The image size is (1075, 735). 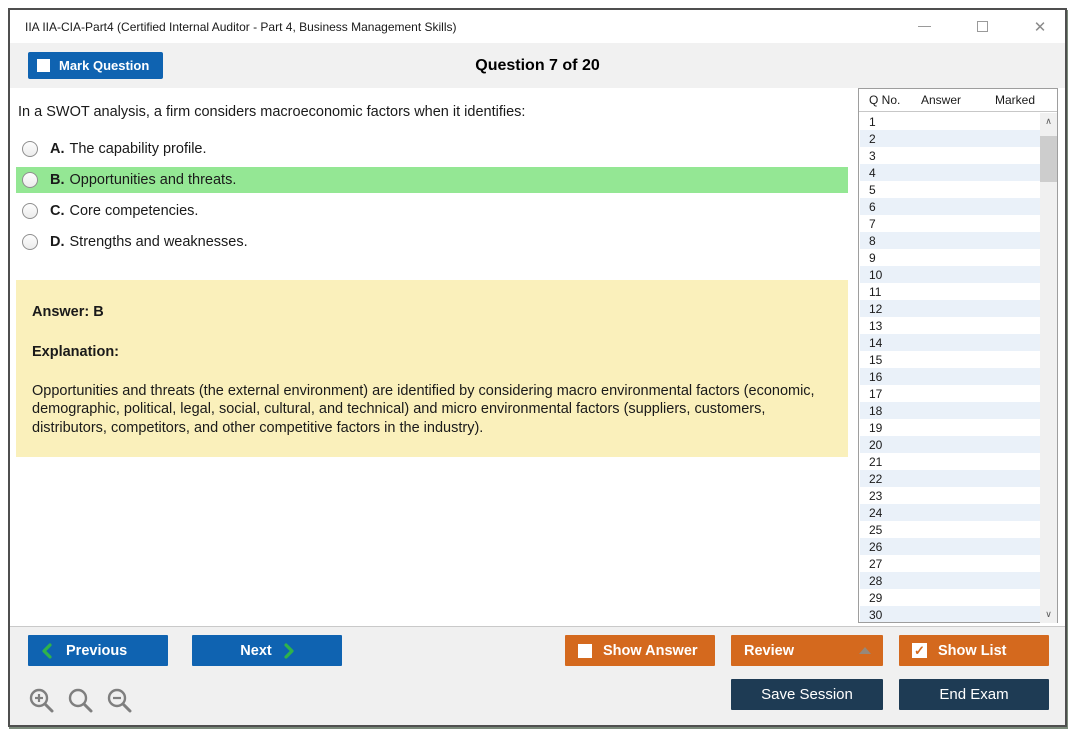 I want to click on scroll-up-icon: ∧, so click(x=1048, y=121).